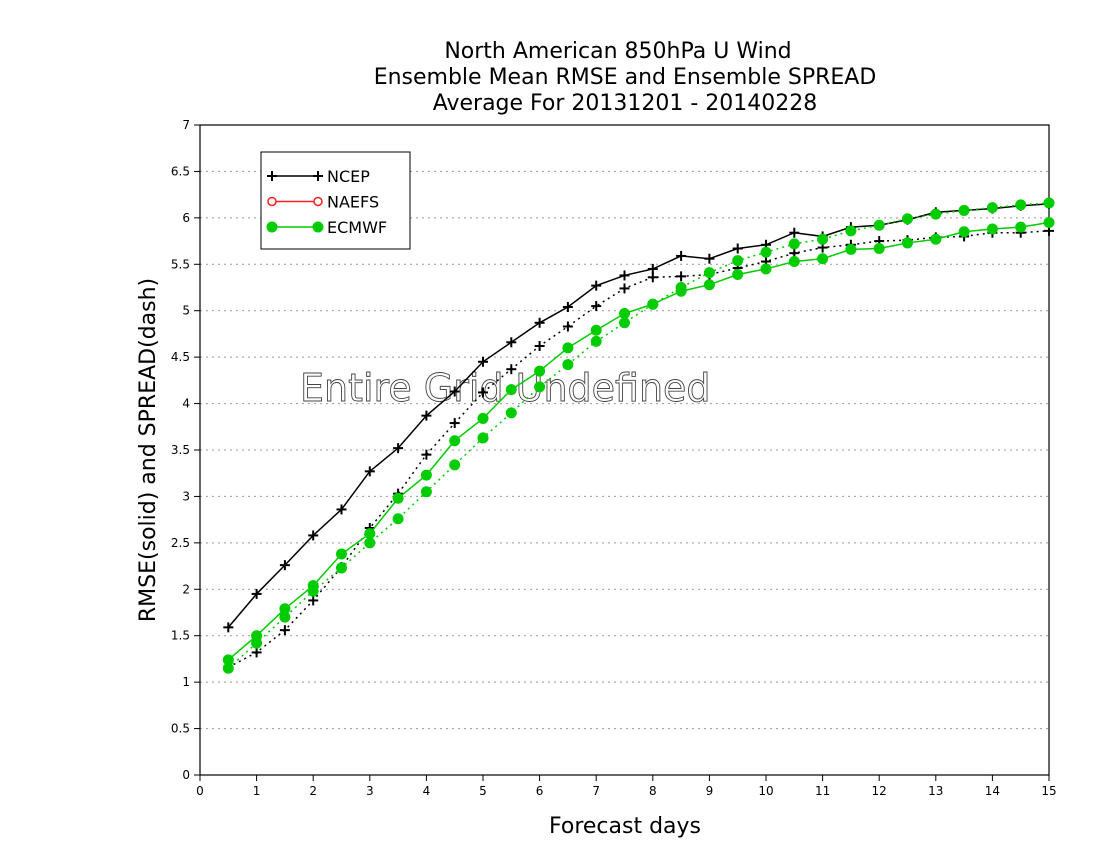 The height and width of the screenshot is (850, 1100). What do you see at coordinates (822, 791) in the screenshot?
I see `x-tick-label: 11` at bounding box center [822, 791].